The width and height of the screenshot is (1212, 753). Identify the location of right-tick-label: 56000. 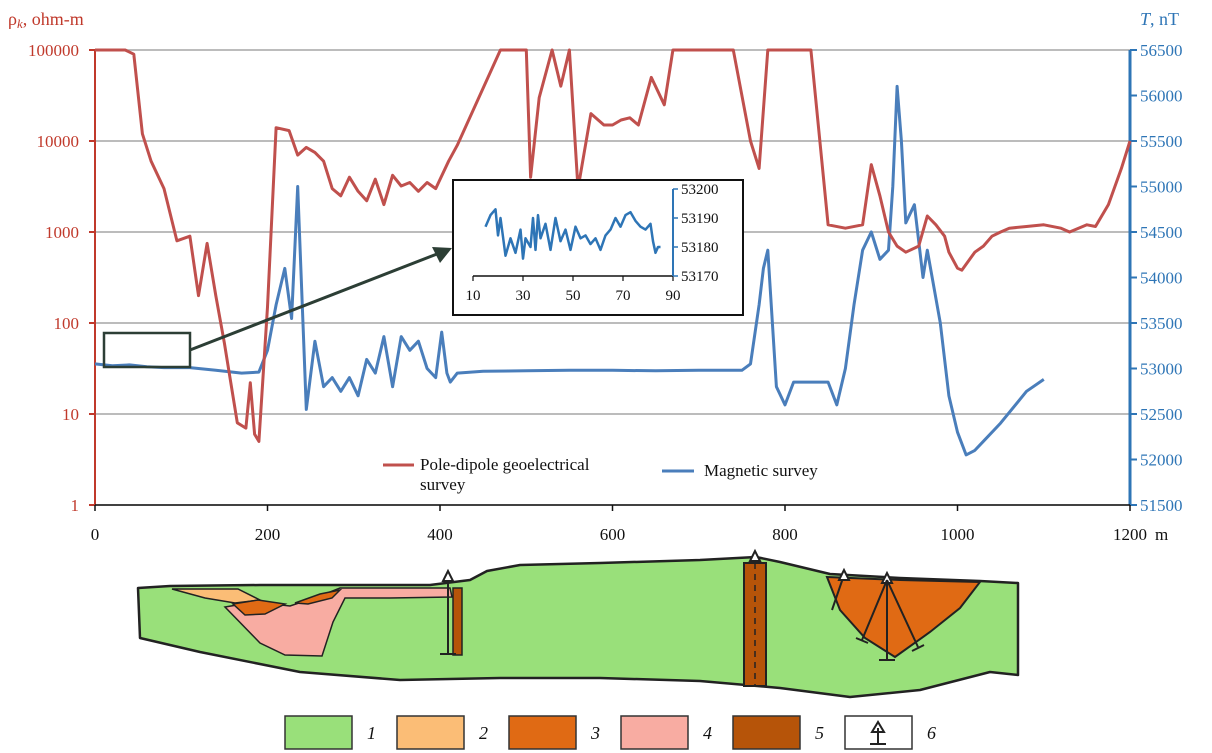
(1161, 96).